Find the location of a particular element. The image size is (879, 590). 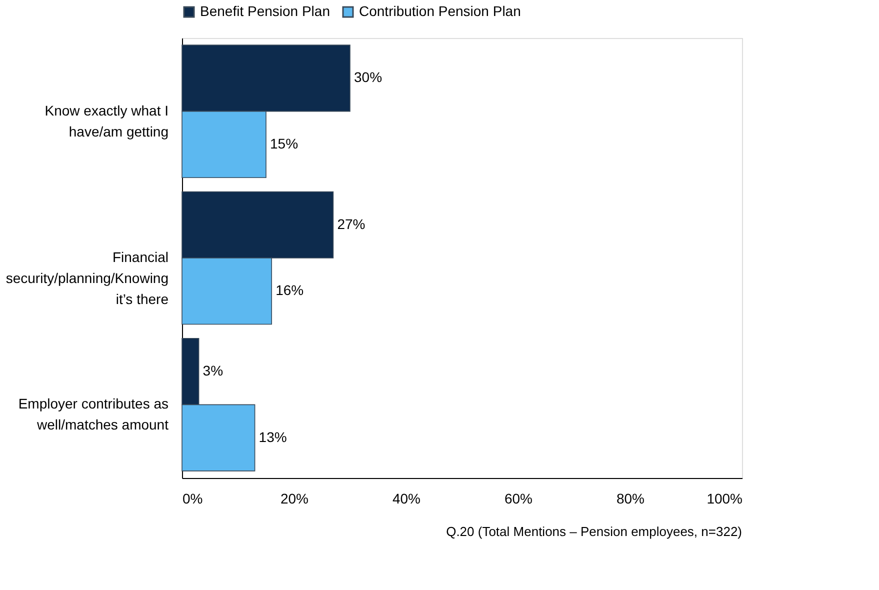

x-tick-label: 40% is located at coordinates (406, 498).